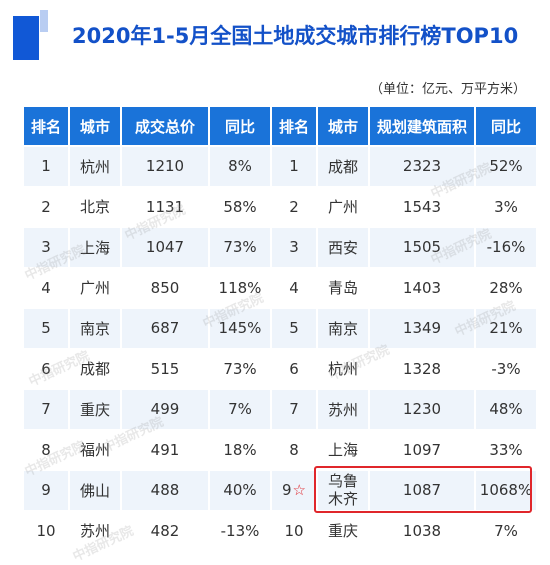 This screenshot has height=565, width=550. Describe the element at coordinates (506, 368) in the screenshot. I see `yoy-cell: -3%` at that location.